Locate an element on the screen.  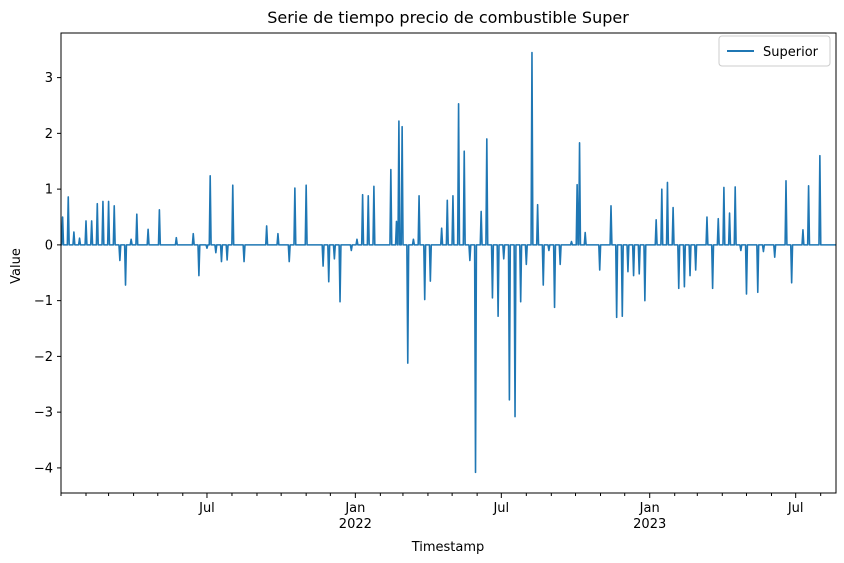
legend-box is located at coordinates (774, 51).